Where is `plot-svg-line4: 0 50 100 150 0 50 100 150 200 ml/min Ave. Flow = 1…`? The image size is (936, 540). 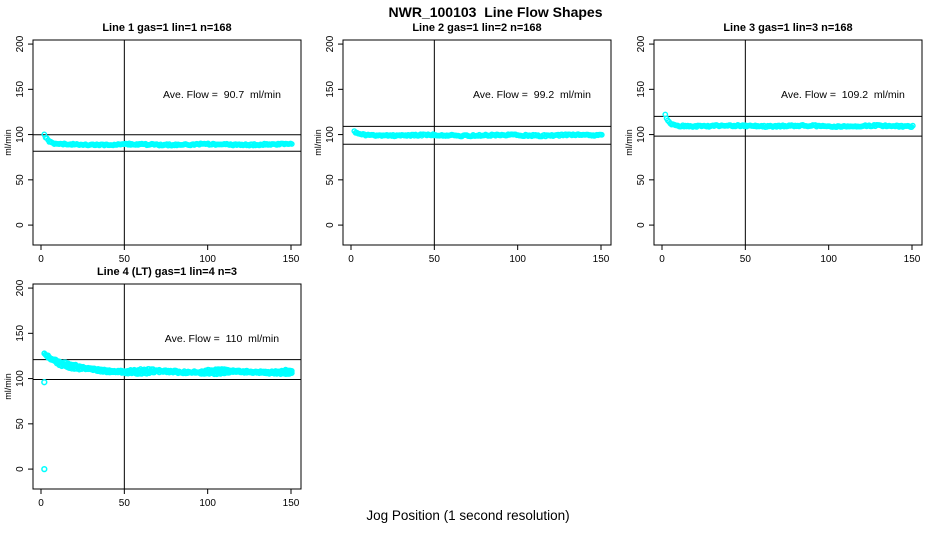
plot-svg-line4: 0 50 100 150 0 50 100 150 200 ml/min Ave. Flow = 1… is located at coordinates (152, 394).